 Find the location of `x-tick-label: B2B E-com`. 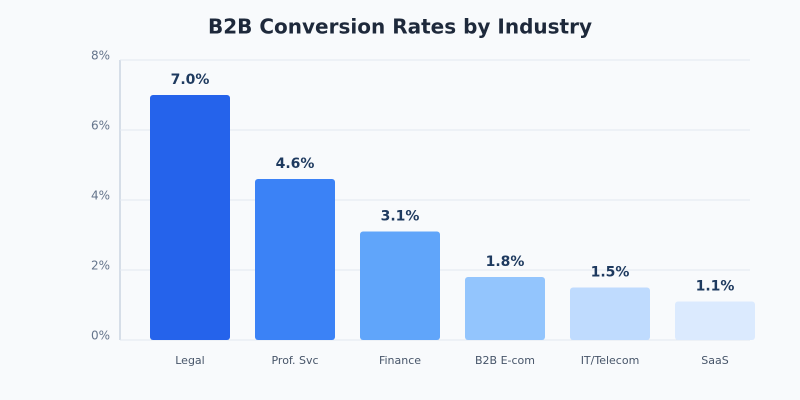

x-tick-label: B2B E-com is located at coordinates (505, 360).